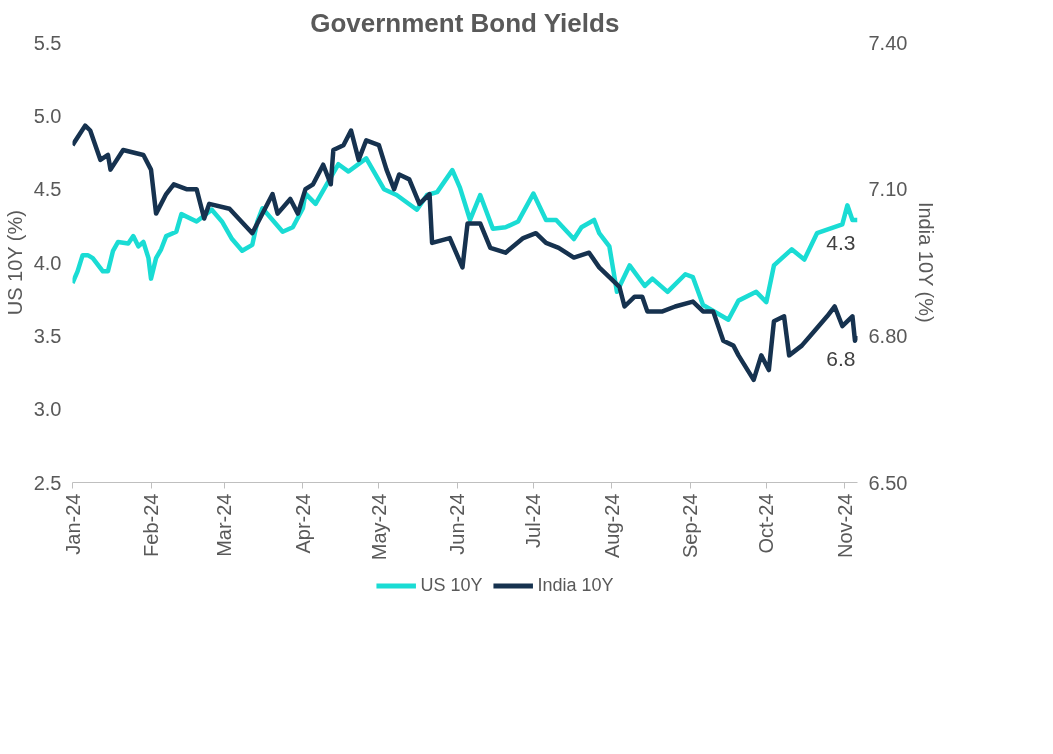  Describe the element at coordinates (47, 262) in the screenshot. I see `y-tick-label: 4.0` at that location.